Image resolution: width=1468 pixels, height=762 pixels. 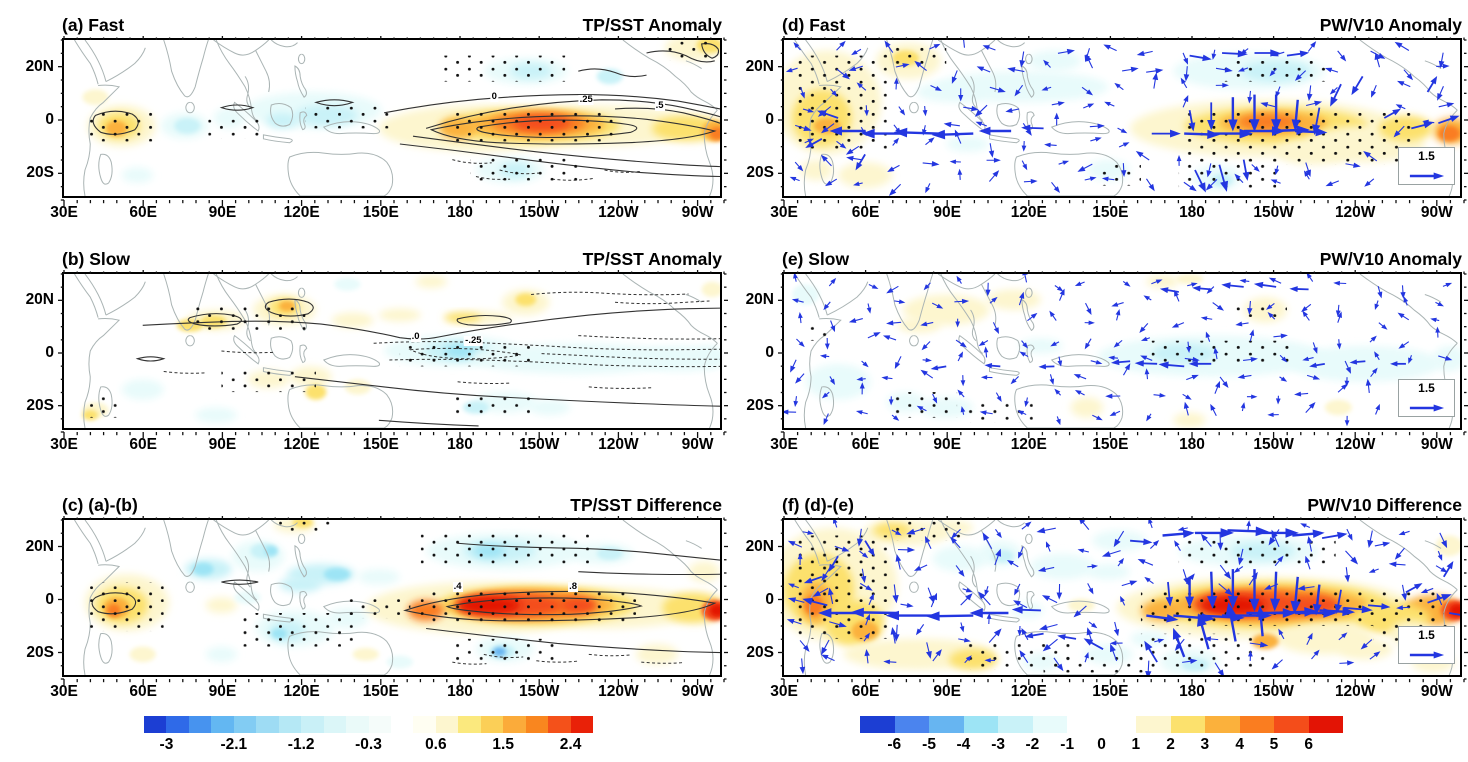 What do you see at coordinates (1122, 503) in the screenshot?
I see `panel-header: (f) (d)-(e) PW/V10 Difference` at bounding box center [1122, 503].